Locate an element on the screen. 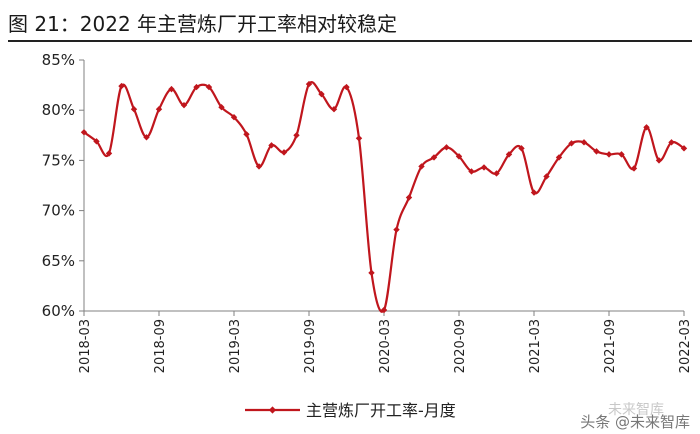 Image resolution: width=700 pixels, height=434 pixels. y-tick-label: 65% is located at coordinates (58, 261).